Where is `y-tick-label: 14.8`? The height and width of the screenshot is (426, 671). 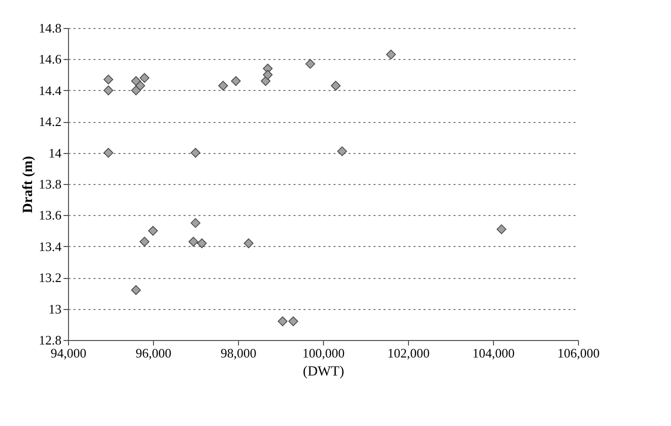 y-tick-label: 14.8 is located at coordinates (50, 28).